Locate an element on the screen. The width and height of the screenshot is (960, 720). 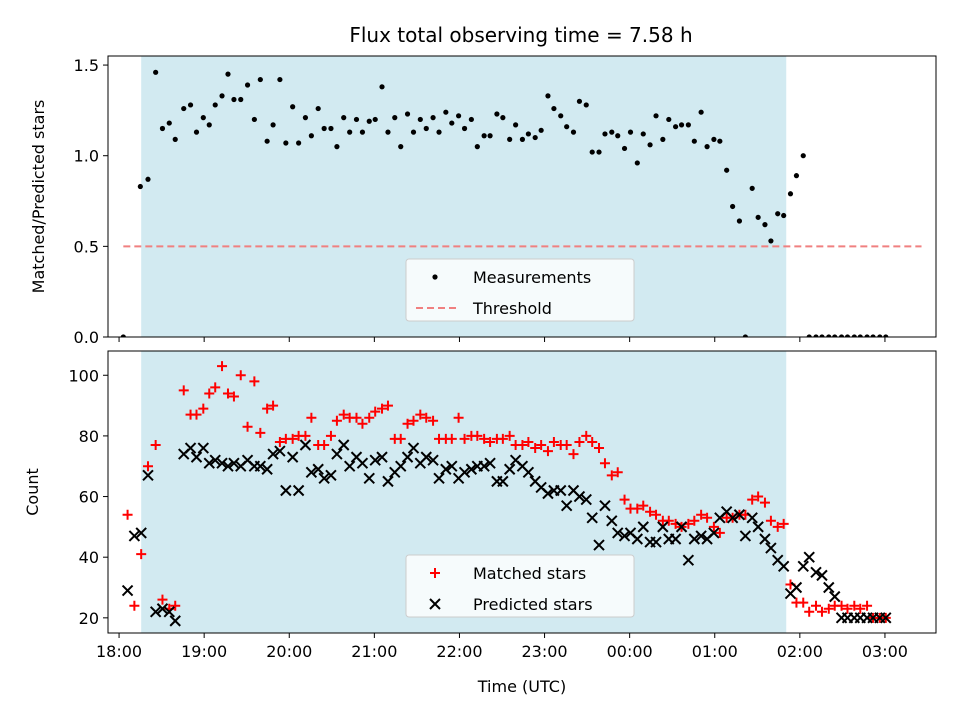
y-tick-label: 1.0 is located at coordinates (86, 156).